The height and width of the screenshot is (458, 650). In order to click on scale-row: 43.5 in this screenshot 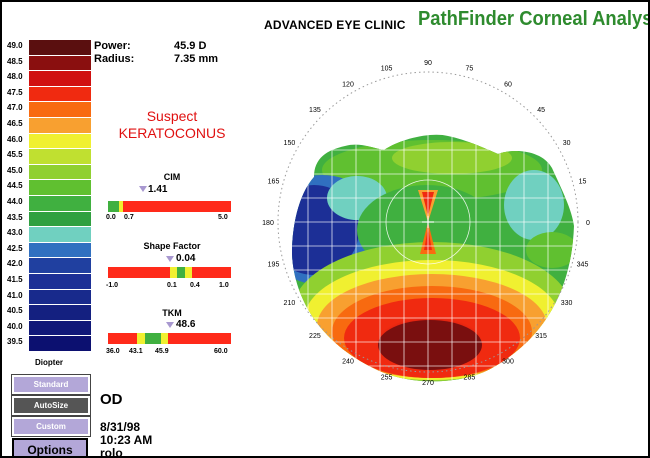, I will do `click(48, 219)`.